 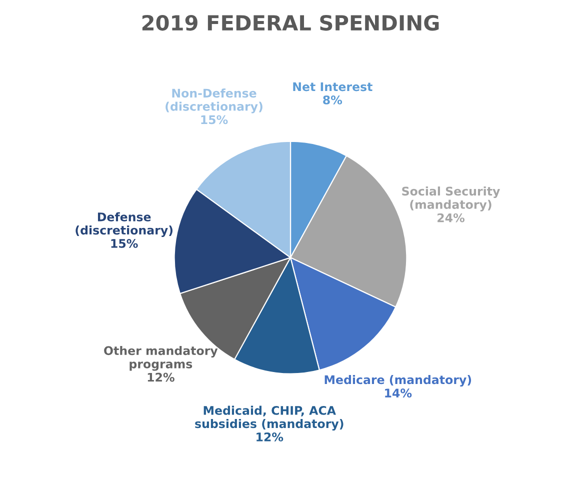 I want to click on slice-label: Medicaid, CHIP, ACA subsidies (mandatory), so click(x=269, y=418).